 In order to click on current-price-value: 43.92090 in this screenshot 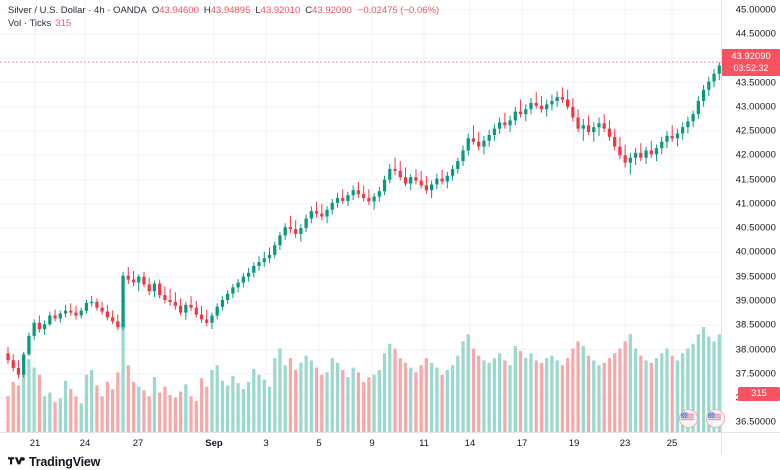, I will do `click(751, 57)`.